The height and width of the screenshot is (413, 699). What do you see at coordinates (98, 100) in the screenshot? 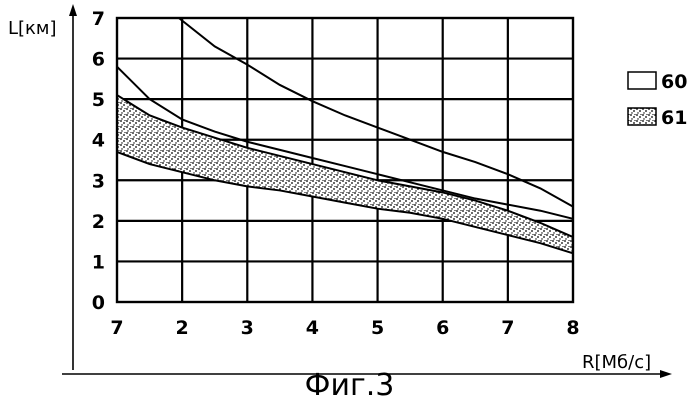
I see `y-tick-label: 5` at bounding box center [98, 100].